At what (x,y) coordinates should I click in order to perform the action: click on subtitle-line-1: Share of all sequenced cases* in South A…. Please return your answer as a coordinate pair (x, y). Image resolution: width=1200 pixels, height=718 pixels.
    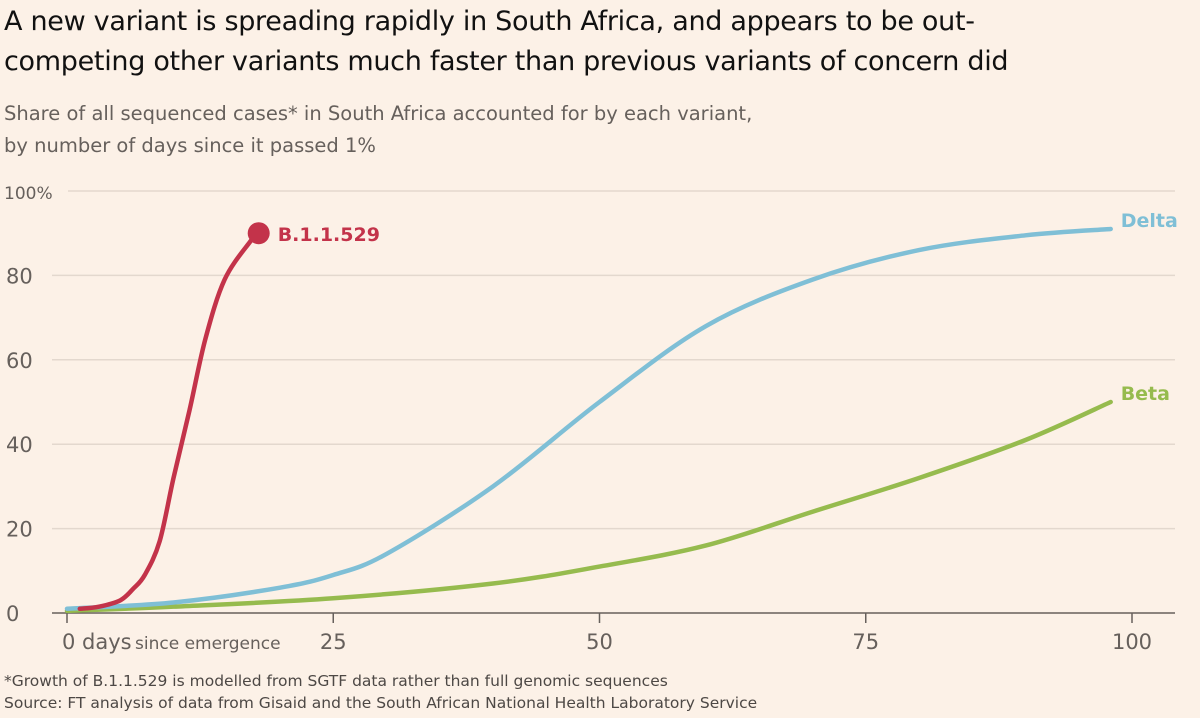
    Looking at the image, I should click on (378, 113).